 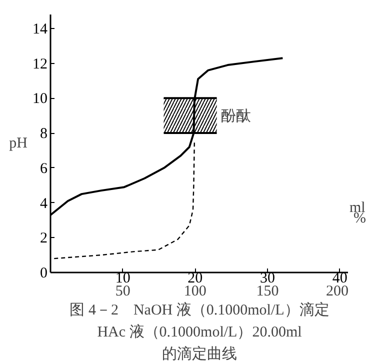 I want to click on x-tick-label: 30, so click(x=267, y=278).